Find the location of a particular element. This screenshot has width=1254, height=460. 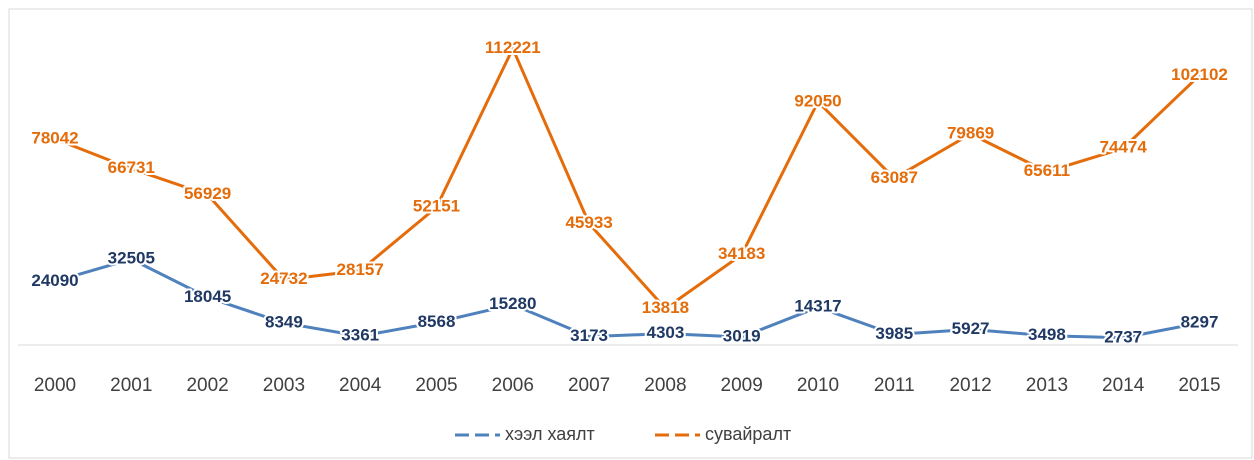

legend-label: хээл хаялт is located at coordinates (550, 434).